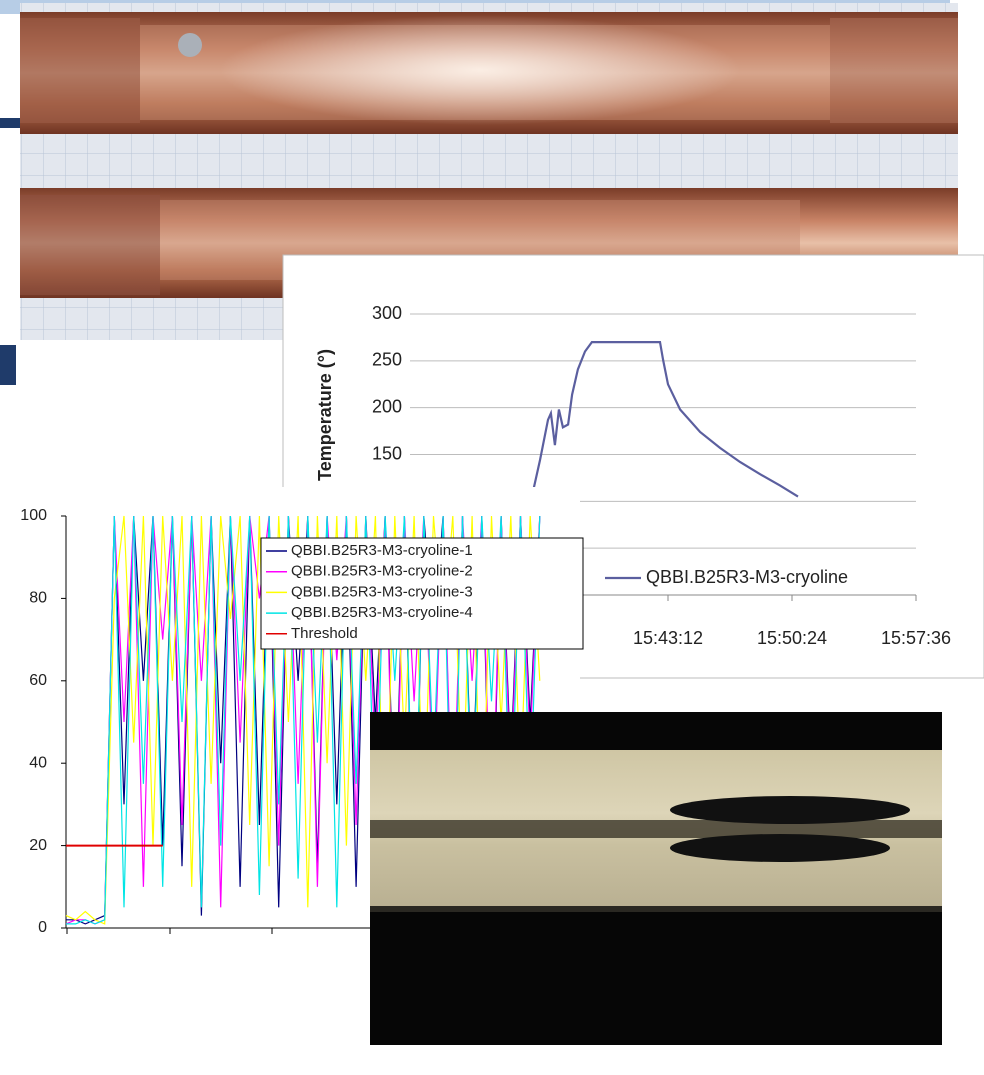 The height and width of the screenshot is (1075, 984). I want to click on y-tick-label: 100, so click(33, 515).